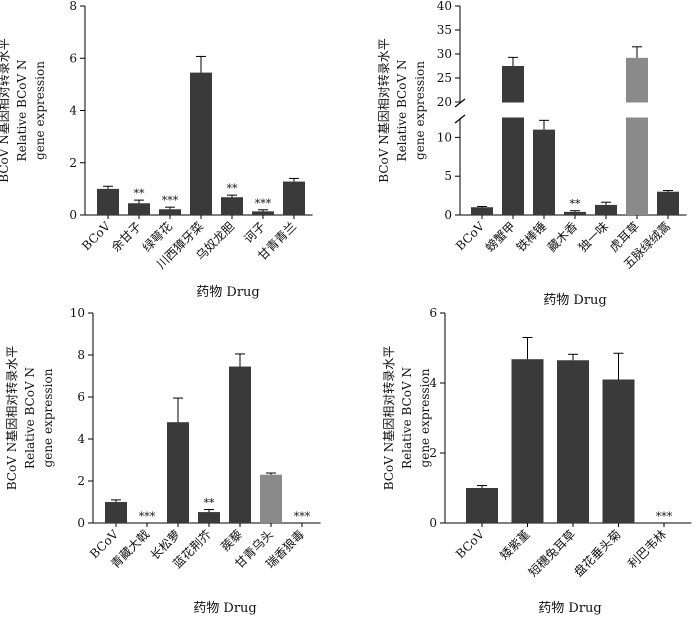 The width and height of the screenshot is (700, 622). I want to click on x-category-label: 蒺藜, so click(231, 540).